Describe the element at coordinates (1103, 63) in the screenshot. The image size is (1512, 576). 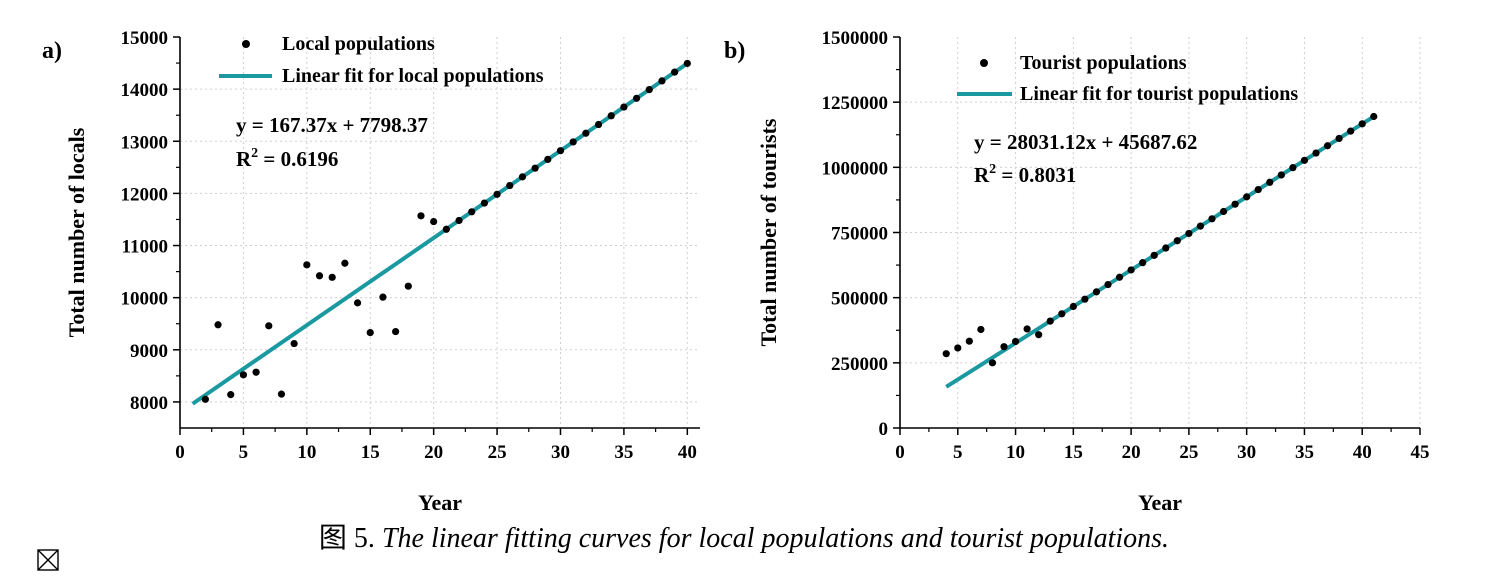
I see `legend-label-points: Tourist populations` at that location.